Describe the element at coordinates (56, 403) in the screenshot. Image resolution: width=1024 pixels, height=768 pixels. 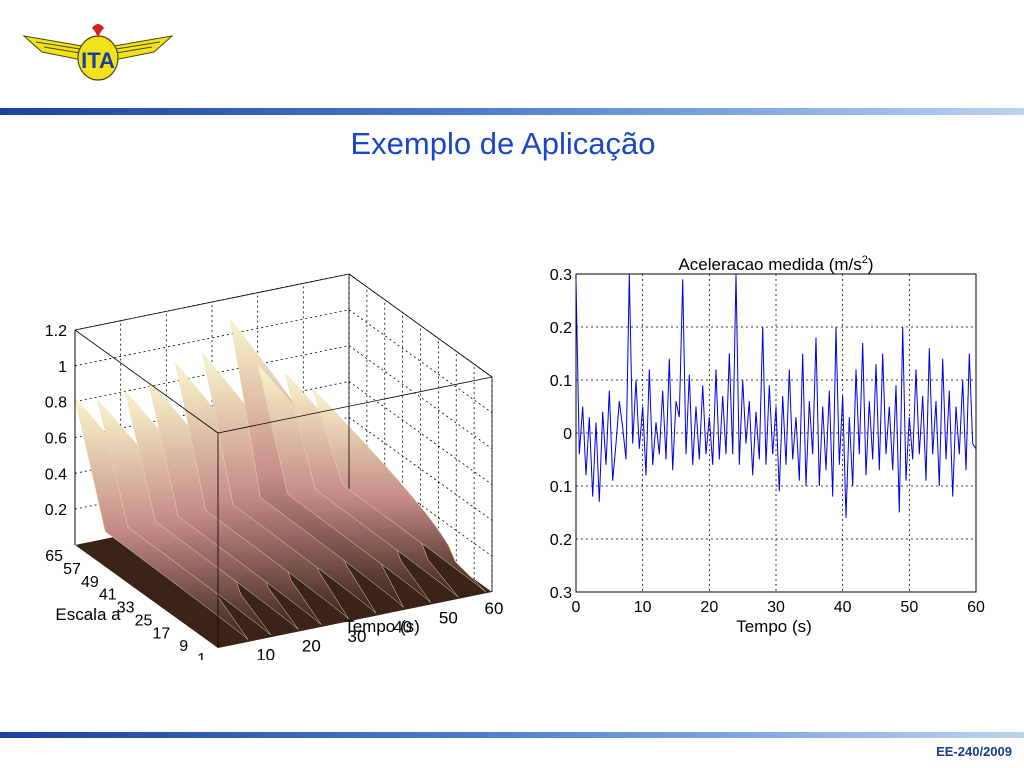
I see `surface-z-tick-label: 0.8` at that location.